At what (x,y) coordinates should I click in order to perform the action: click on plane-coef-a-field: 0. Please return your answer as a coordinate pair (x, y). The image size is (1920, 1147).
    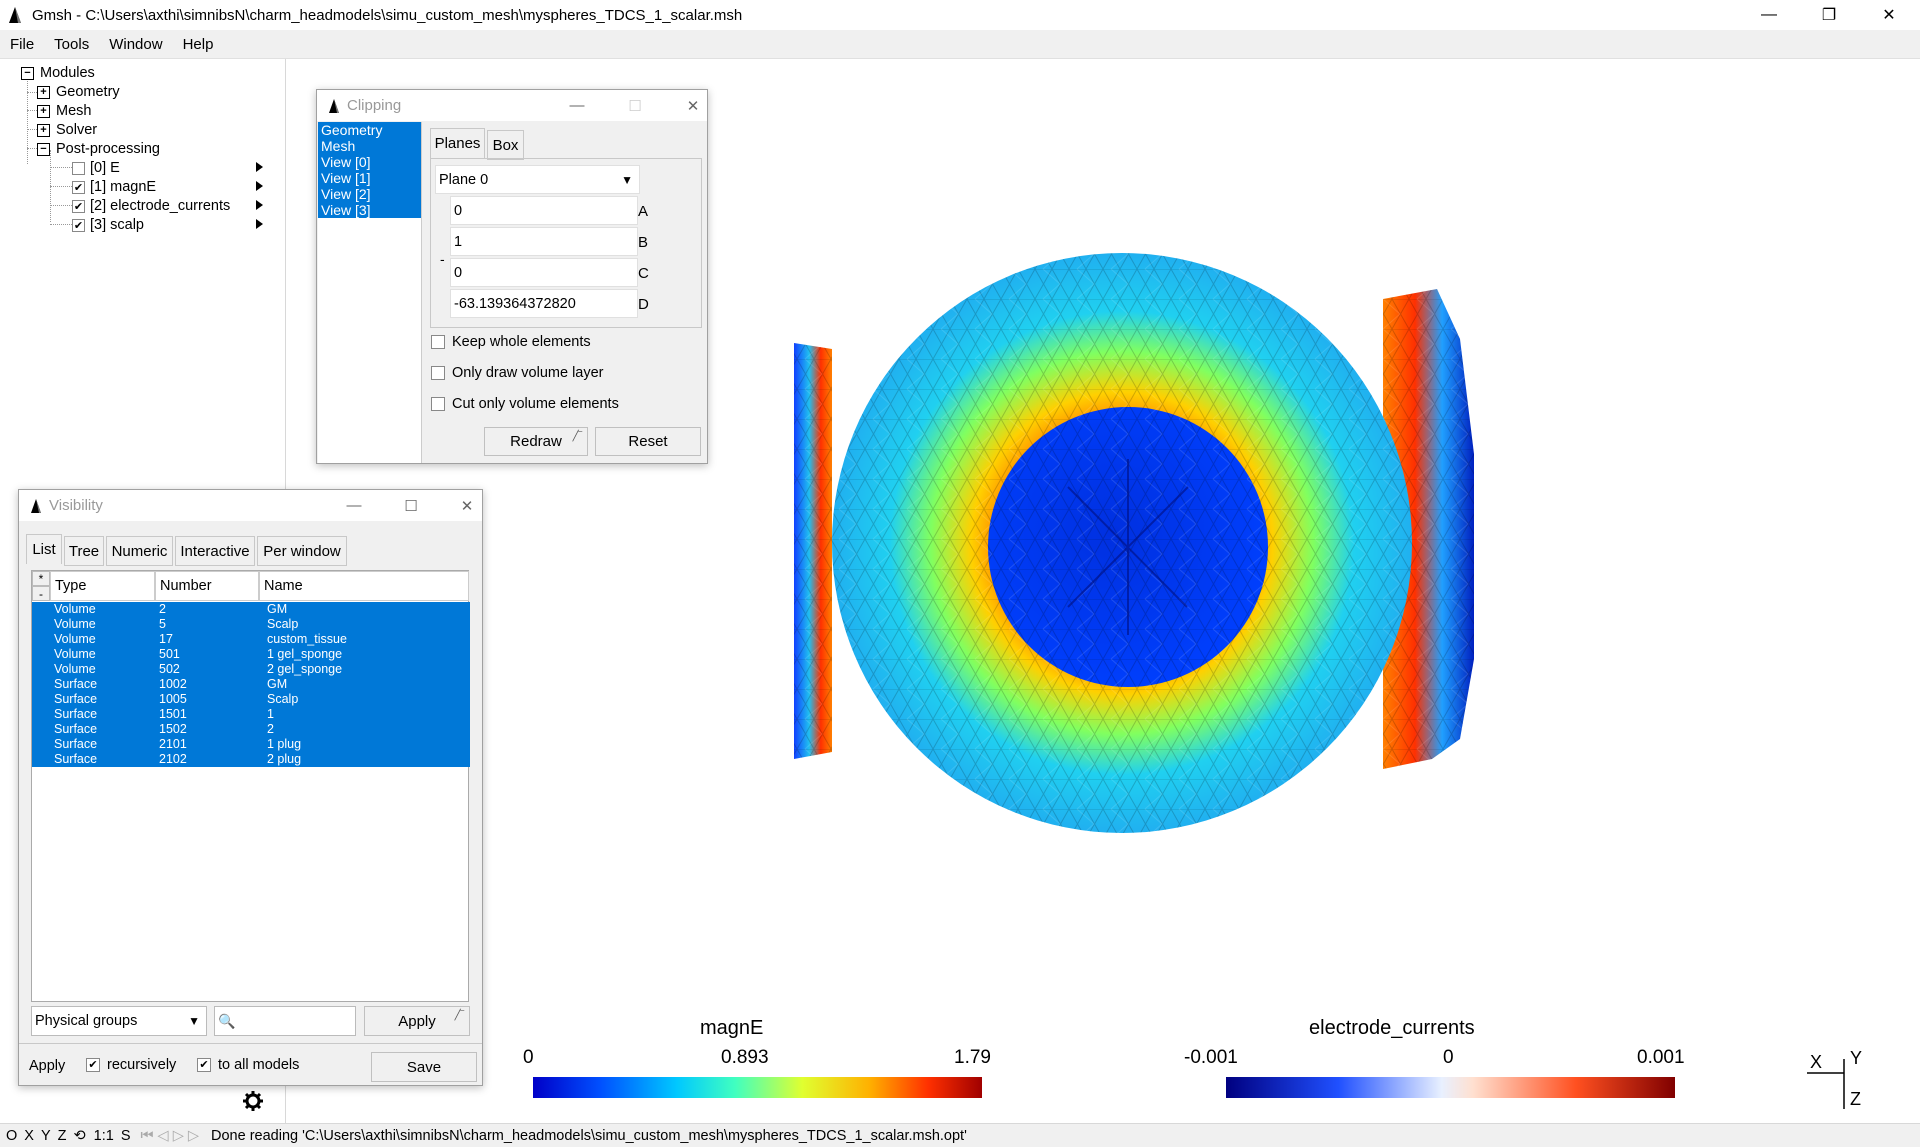
    Looking at the image, I should click on (544, 210).